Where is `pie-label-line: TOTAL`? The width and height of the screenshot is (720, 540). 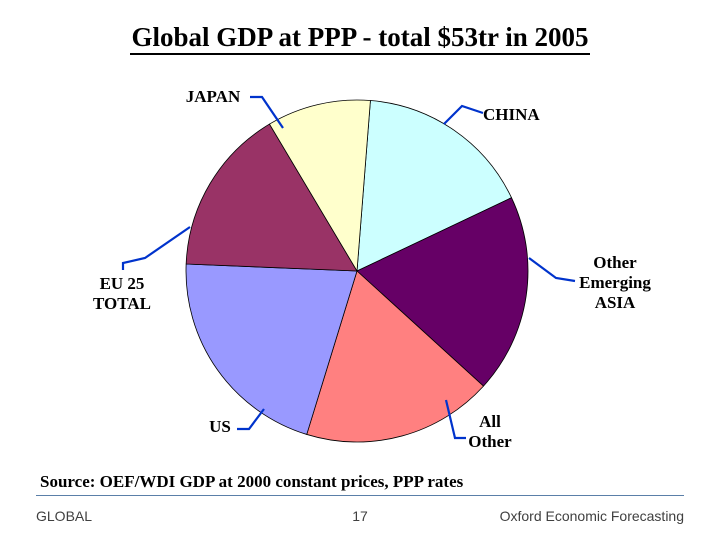 pie-label-line: TOTAL is located at coordinates (122, 303).